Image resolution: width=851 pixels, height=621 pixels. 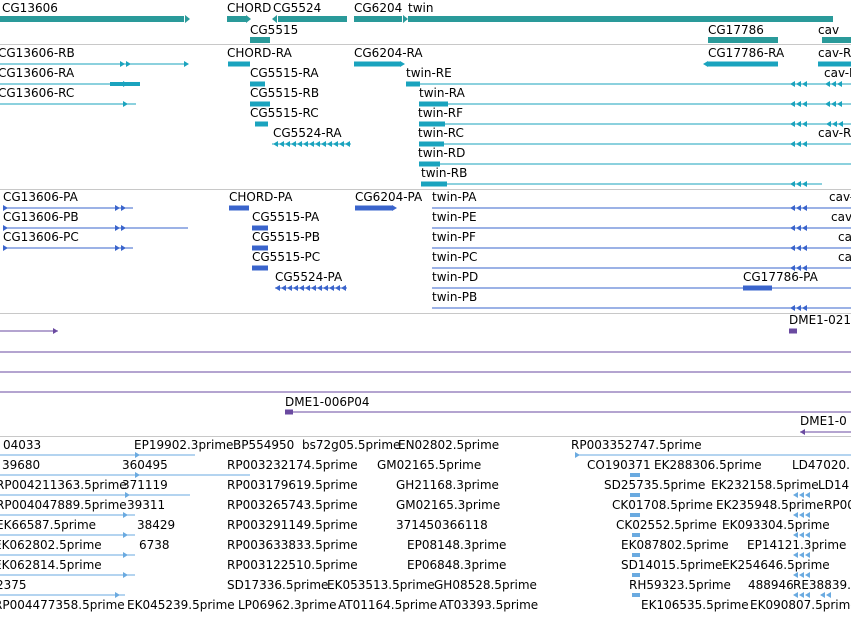 What do you see at coordinates (666, 525) in the screenshot?
I see `est-label: CK02552.5prime` at bounding box center [666, 525].